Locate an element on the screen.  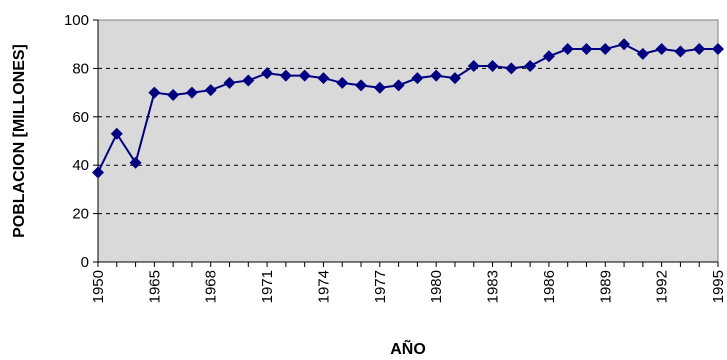
data-point-1983 is located at coordinates (492, 65).